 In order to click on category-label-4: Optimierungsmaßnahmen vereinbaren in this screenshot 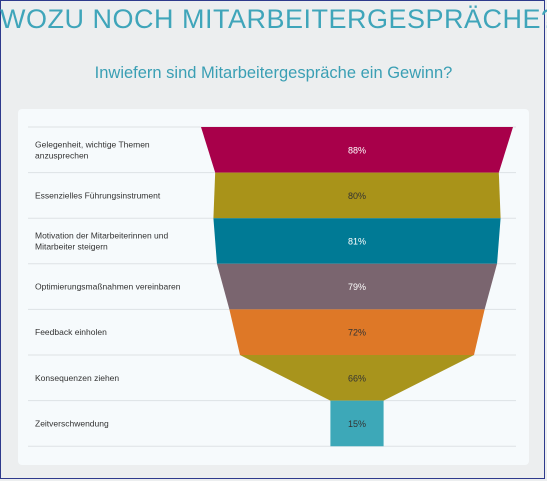, I will do `click(108, 287)`.